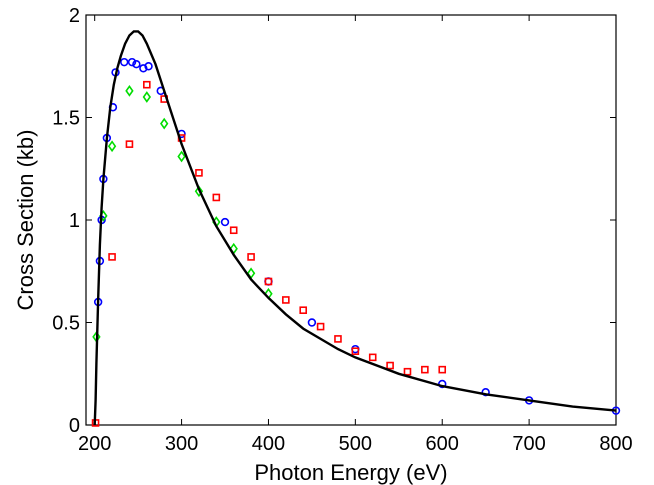 The width and height of the screenshot is (654, 485). What do you see at coordinates (181, 444) in the screenshot?
I see `x-tick-label: 300` at bounding box center [181, 444].